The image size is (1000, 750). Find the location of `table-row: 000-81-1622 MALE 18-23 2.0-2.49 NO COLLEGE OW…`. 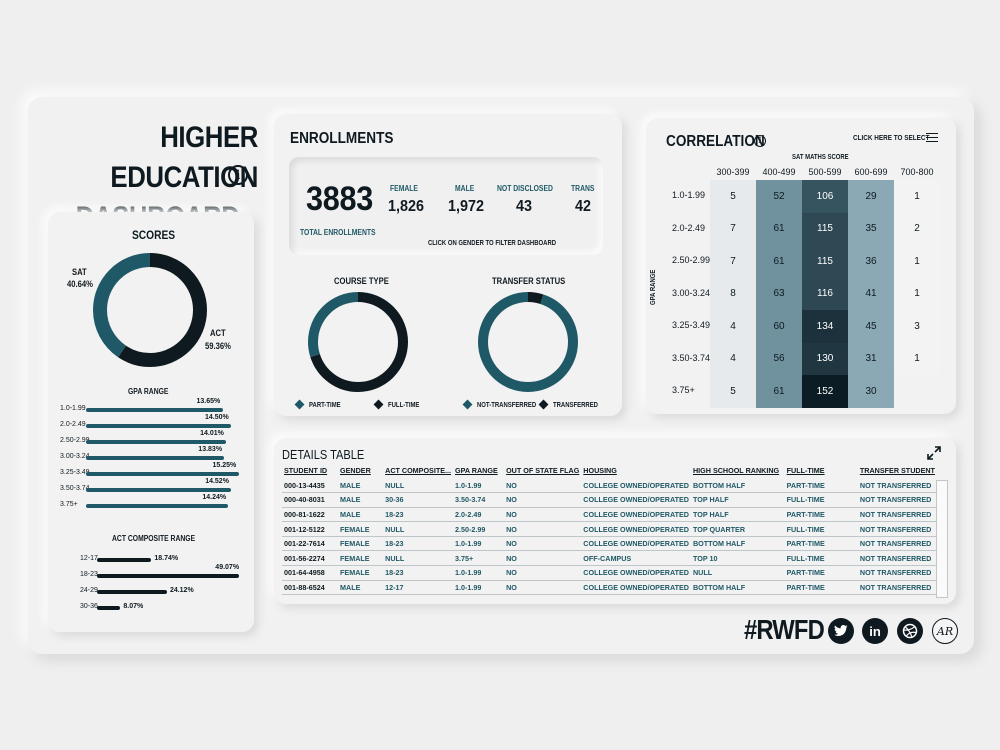

table-row: 000-81-1622 MALE 18-23 2.0-2.49 NO COLLEGE OW… is located at coordinates (609, 515).